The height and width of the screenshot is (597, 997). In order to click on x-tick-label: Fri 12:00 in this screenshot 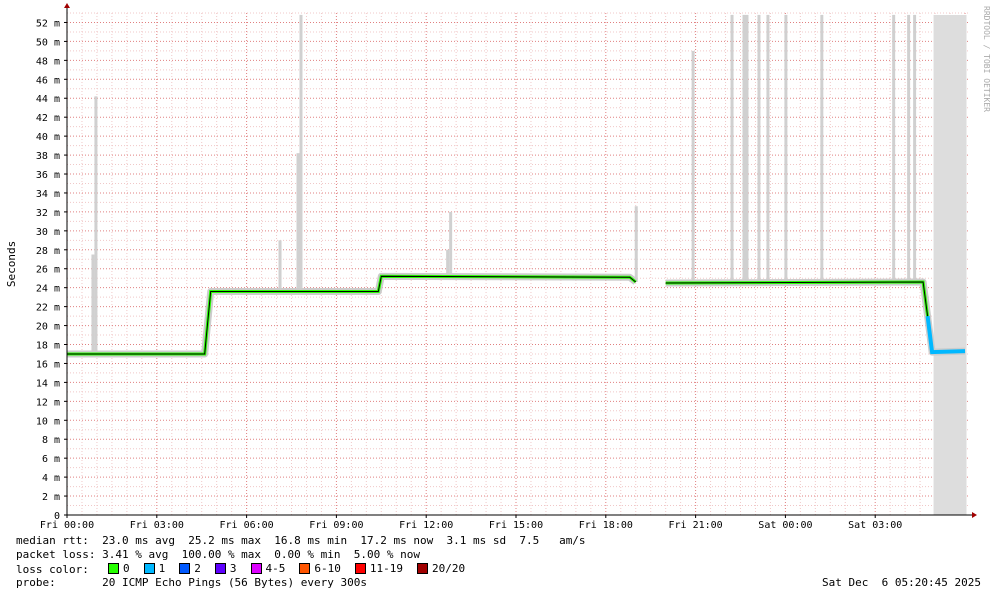, I will do `click(426, 525)`.